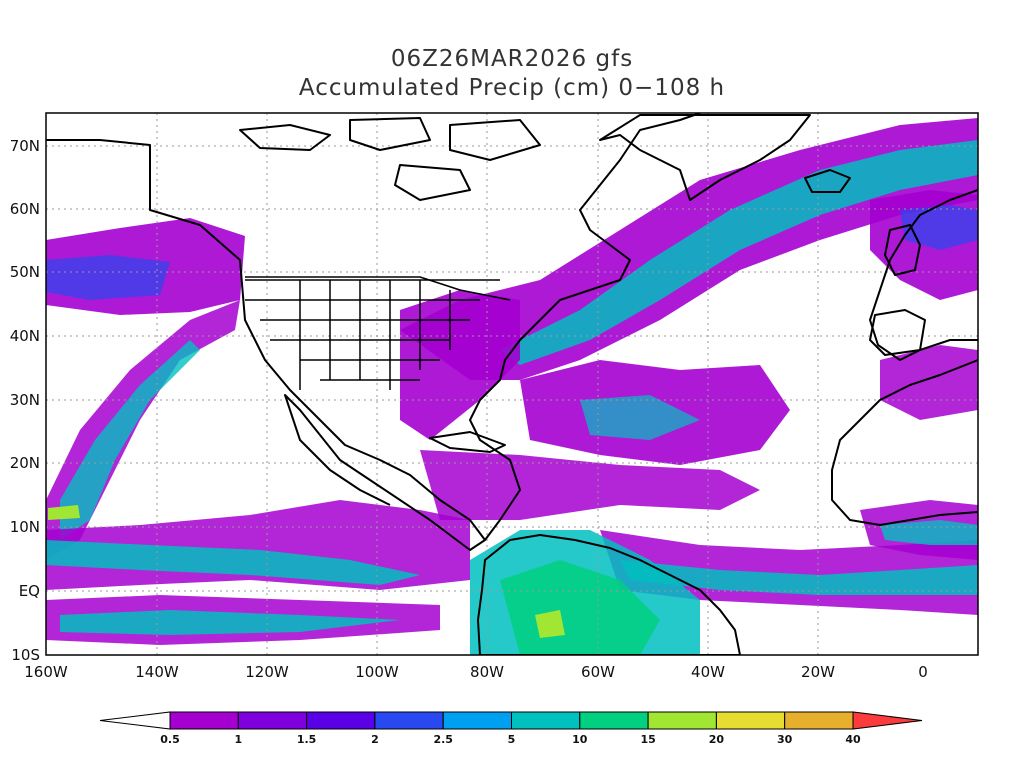 Image resolution: width=1024 pixels, height=768 pixels. Describe the element at coordinates (25, 655) in the screenshot. I see `lat-label: 10S` at that location.